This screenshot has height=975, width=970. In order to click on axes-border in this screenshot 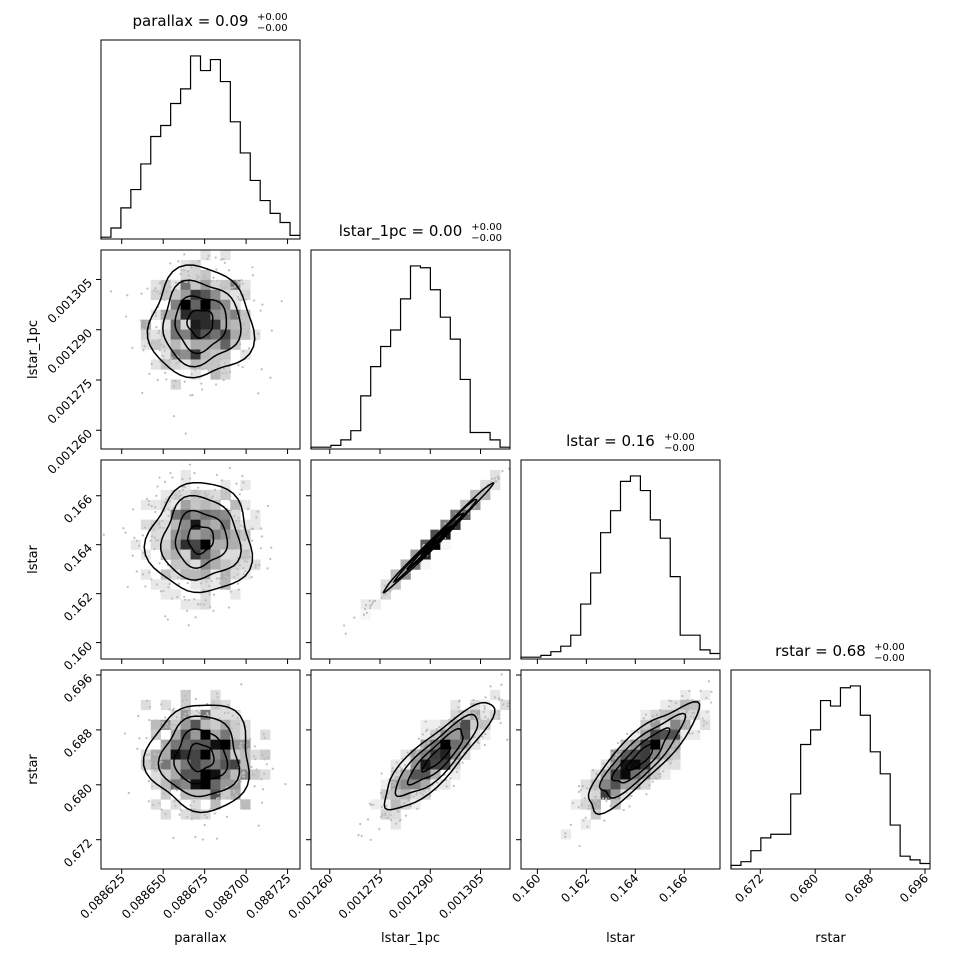, I will do `click(620, 769)`.